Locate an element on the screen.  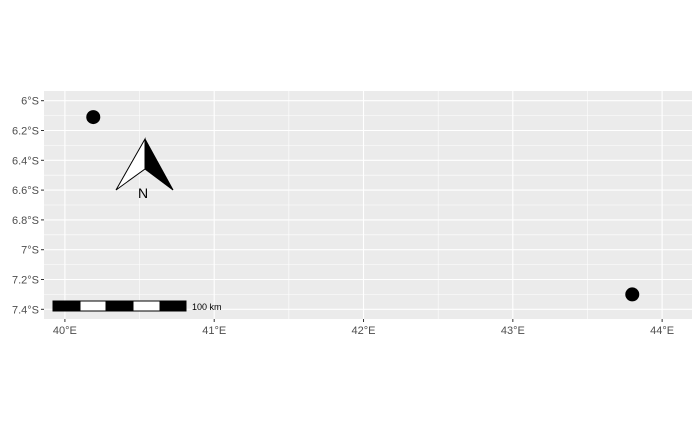
x-axis: 40°E 41°E 42°E 43°E 44°E is located at coordinates (363, 328).